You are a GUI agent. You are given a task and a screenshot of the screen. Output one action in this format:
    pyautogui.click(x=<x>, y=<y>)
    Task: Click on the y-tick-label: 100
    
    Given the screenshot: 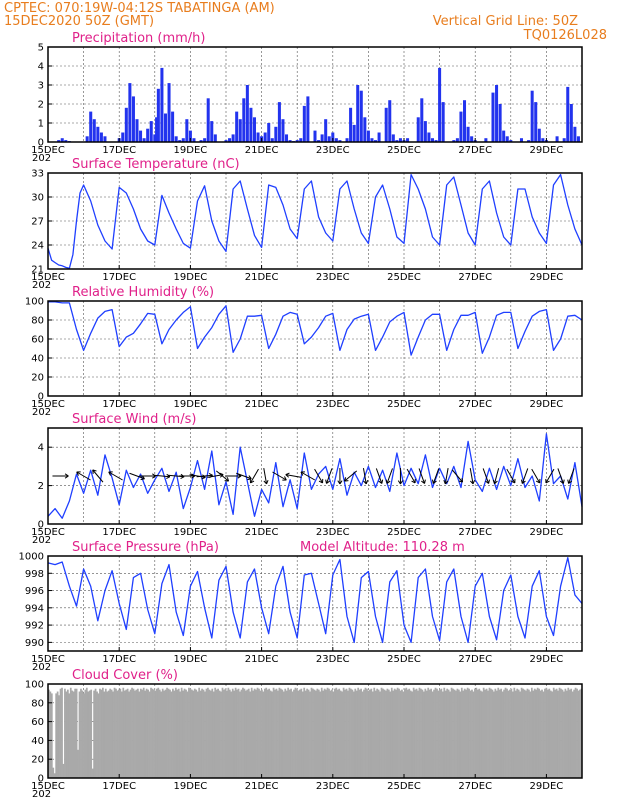 What is the action you would take?
    pyautogui.click(x=34, y=302)
    